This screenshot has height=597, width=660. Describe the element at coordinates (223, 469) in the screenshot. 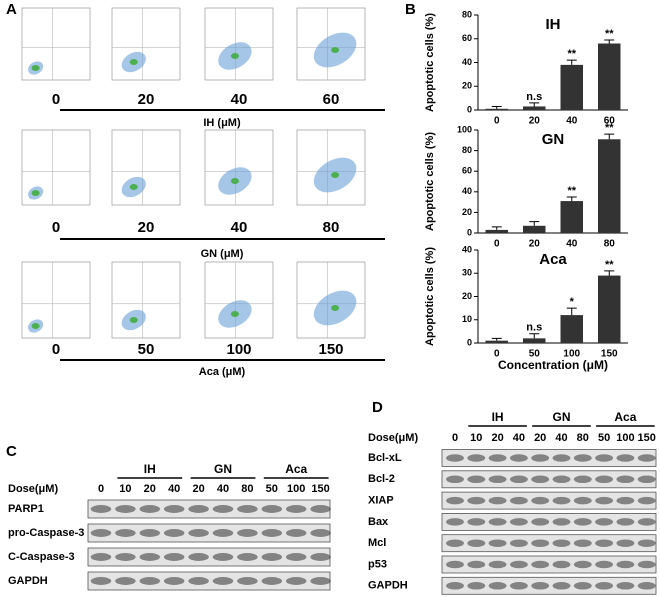

I see `group-label: GN` at that location.